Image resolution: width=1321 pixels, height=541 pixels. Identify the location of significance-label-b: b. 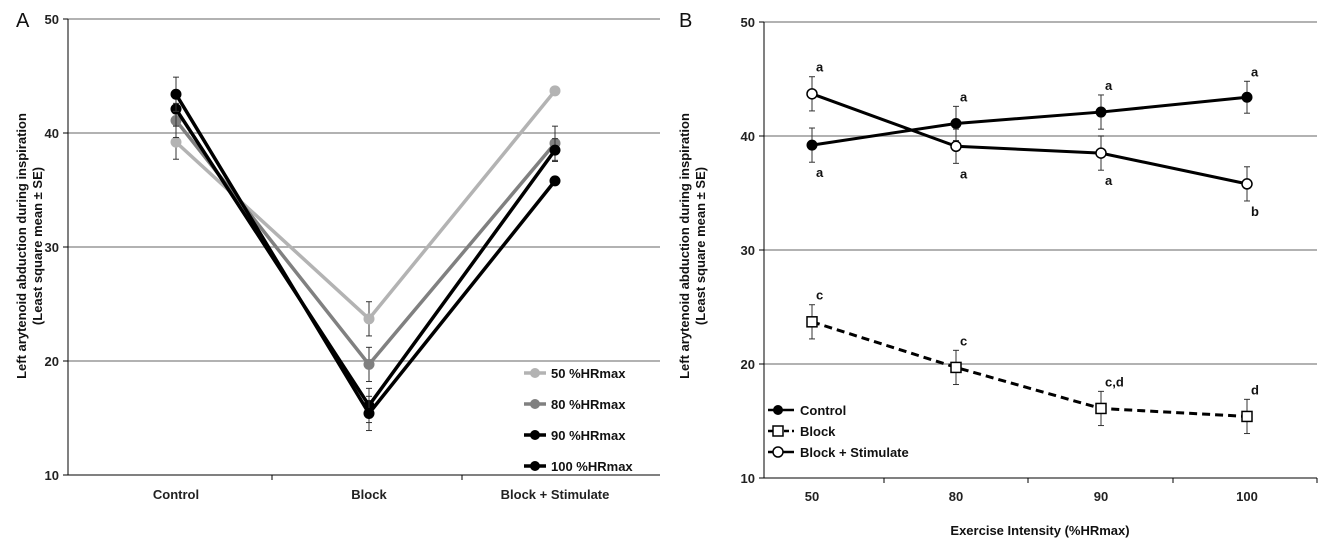
(1255, 211).